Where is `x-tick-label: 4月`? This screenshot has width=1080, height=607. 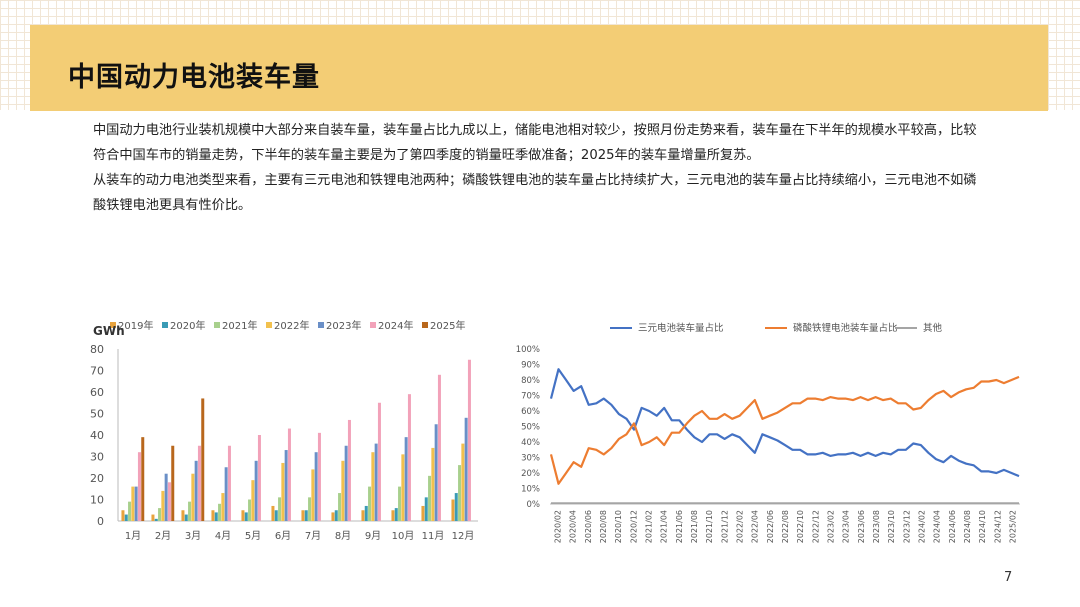 x-tick-label: 4月 is located at coordinates (223, 536).